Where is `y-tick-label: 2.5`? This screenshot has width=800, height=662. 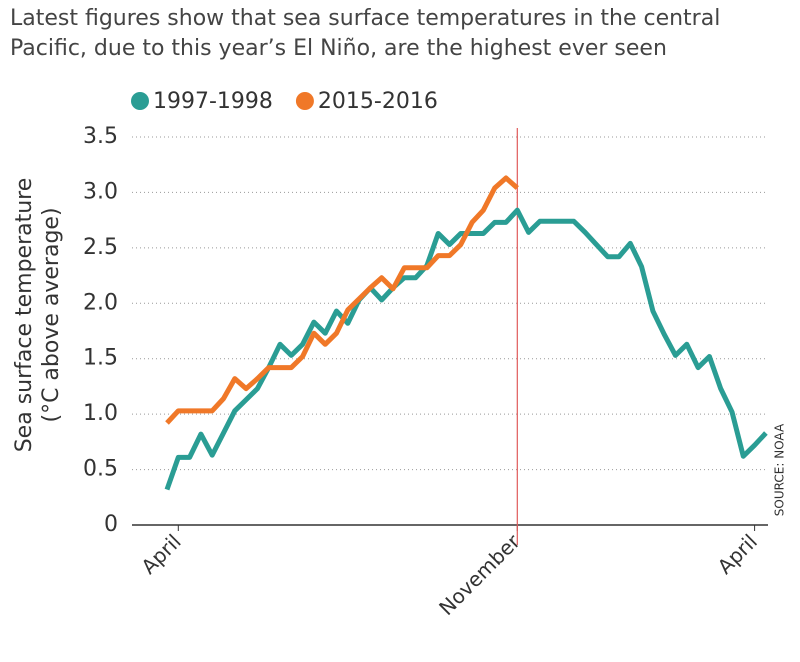
y-tick-label: 2.5 is located at coordinates (100, 247).